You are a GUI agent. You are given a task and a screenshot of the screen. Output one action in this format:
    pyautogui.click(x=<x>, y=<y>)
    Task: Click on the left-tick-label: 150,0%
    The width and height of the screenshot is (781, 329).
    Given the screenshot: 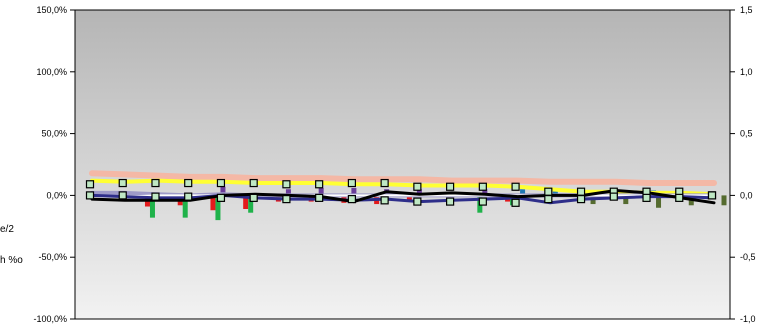 What is the action you would take?
    pyautogui.click(x=51, y=10)
    